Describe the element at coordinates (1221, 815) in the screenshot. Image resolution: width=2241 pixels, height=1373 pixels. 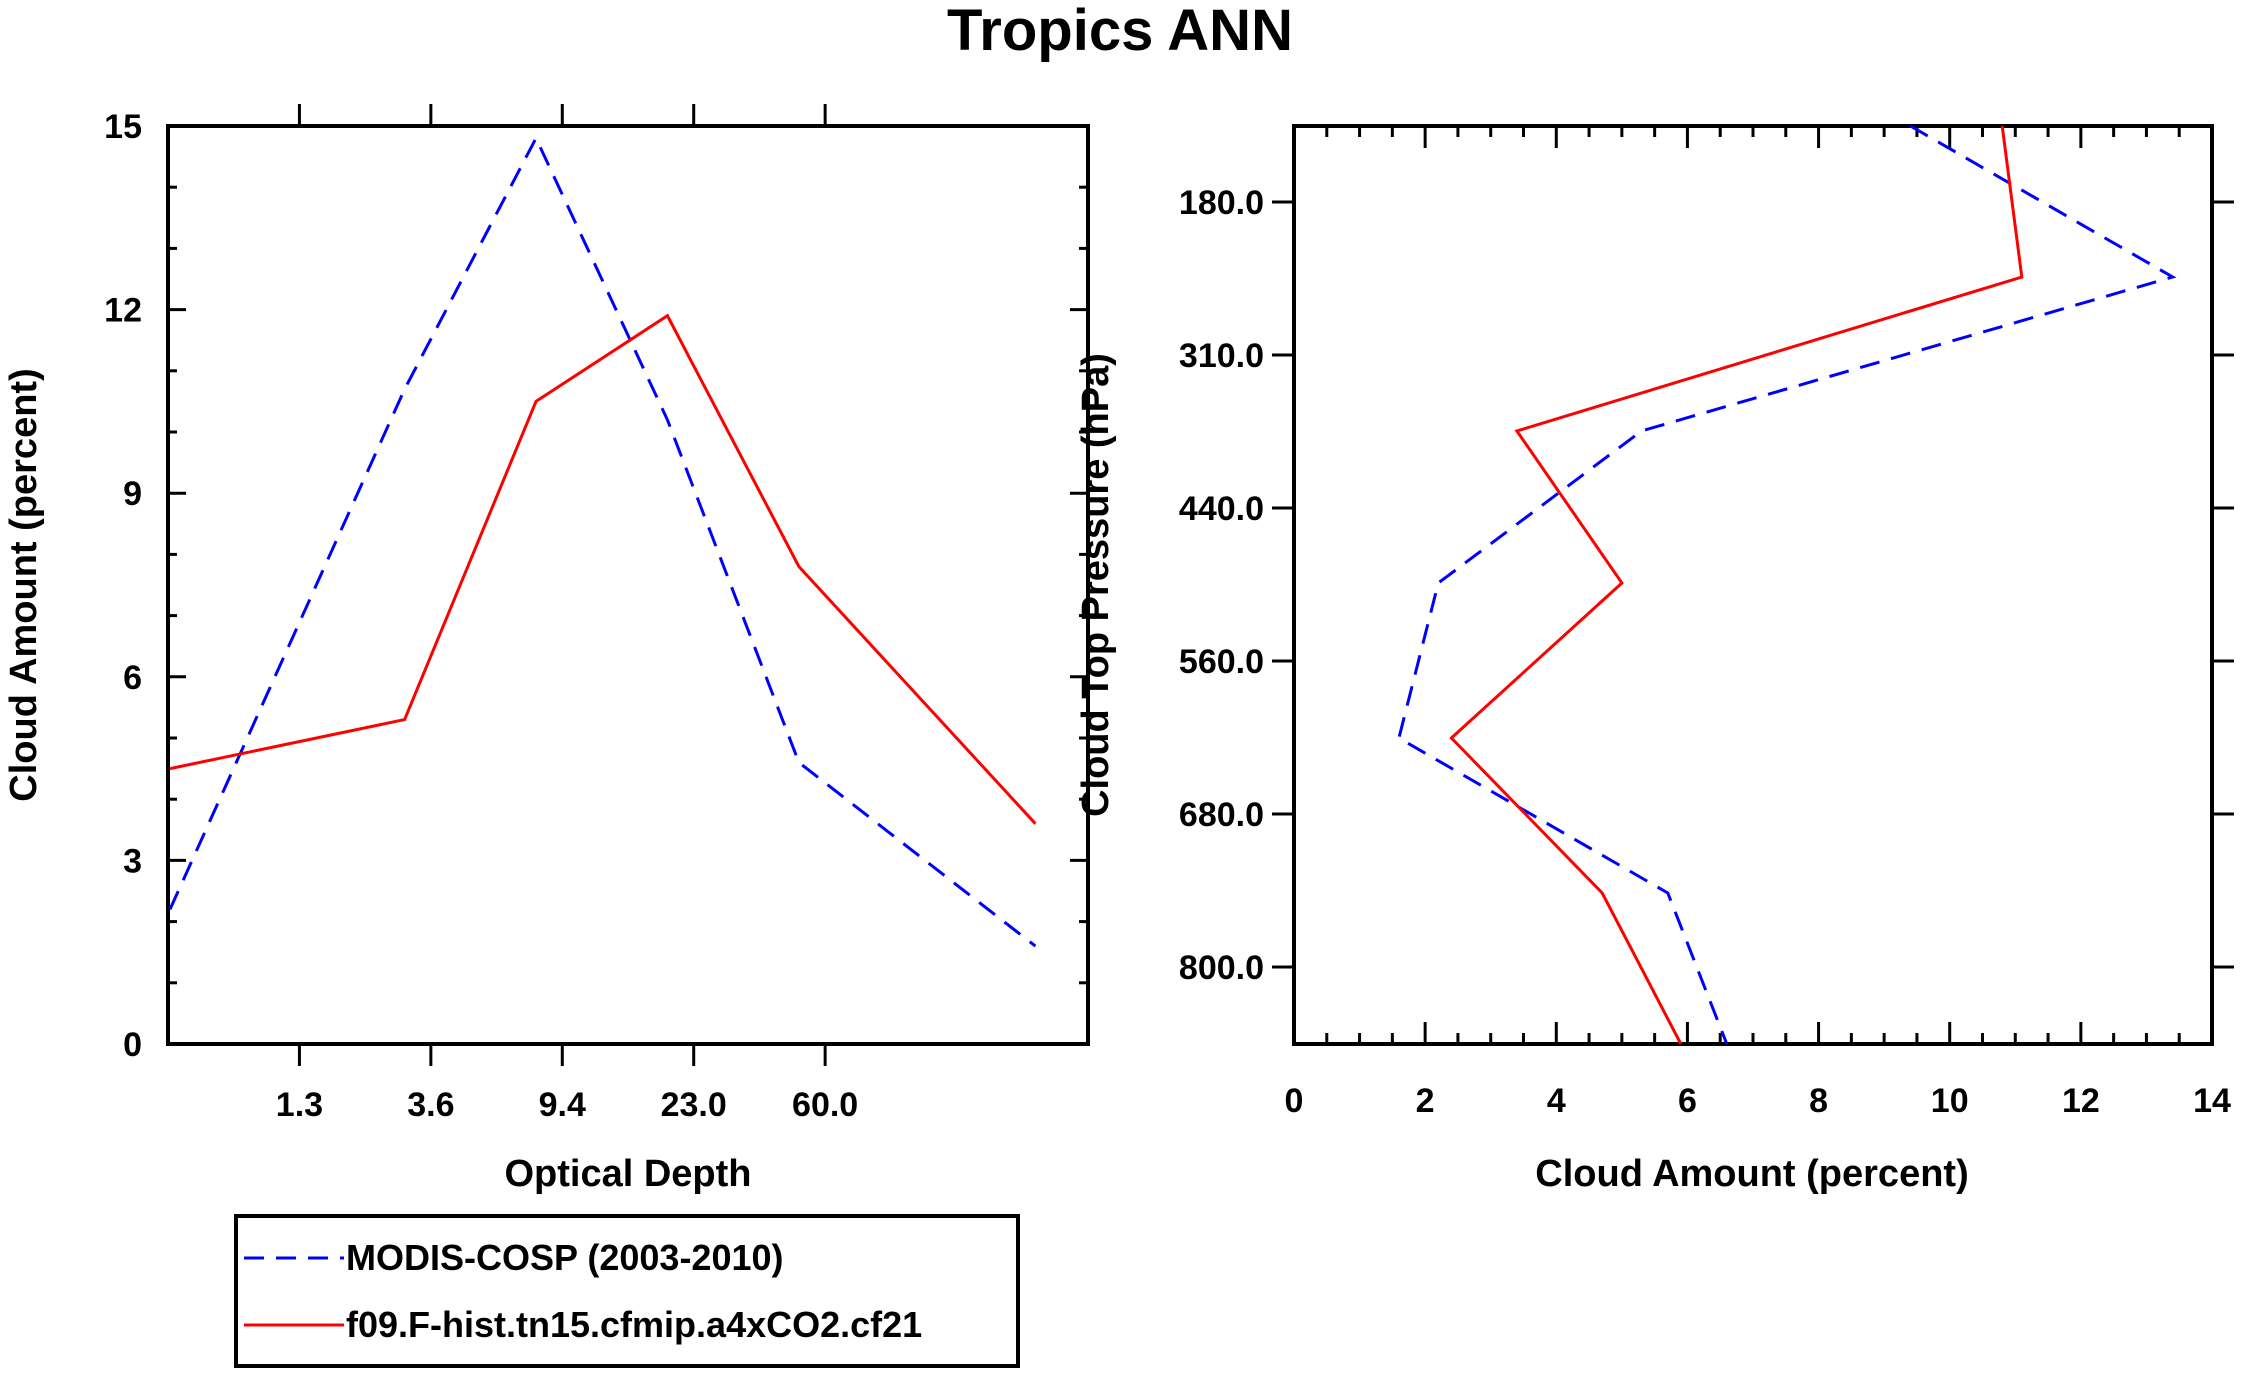
I see `right-y-tick-label: 680.0` at that location.